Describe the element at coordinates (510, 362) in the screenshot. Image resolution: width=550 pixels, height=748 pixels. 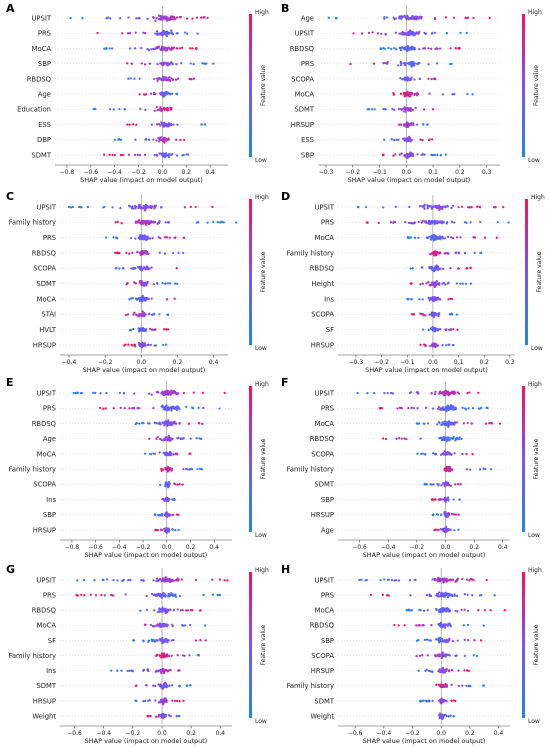
I see `x-tick-label: 0.3` at that location.